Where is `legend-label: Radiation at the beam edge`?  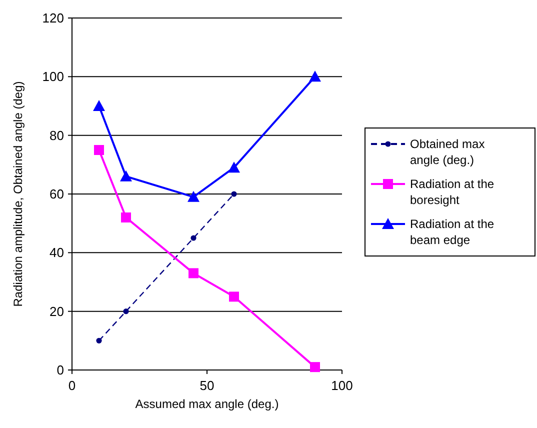
legend-label: Radiation at the beam edge is located at coordinates (452, 232).